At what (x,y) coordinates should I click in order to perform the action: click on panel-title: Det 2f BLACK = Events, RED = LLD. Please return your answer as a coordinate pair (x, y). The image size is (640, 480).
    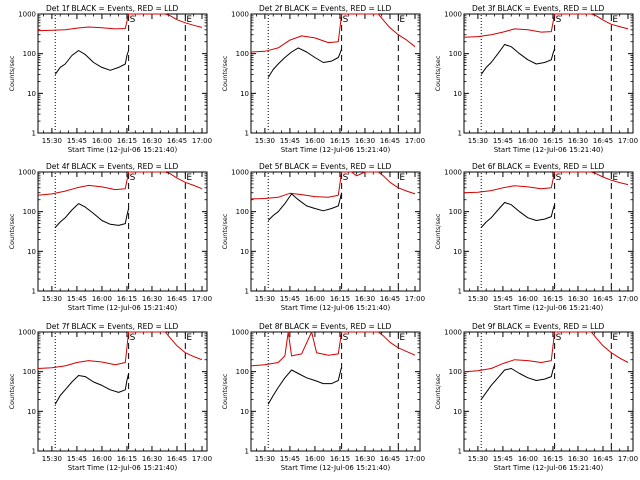
    Looking at the image, I should click on (325, 8).